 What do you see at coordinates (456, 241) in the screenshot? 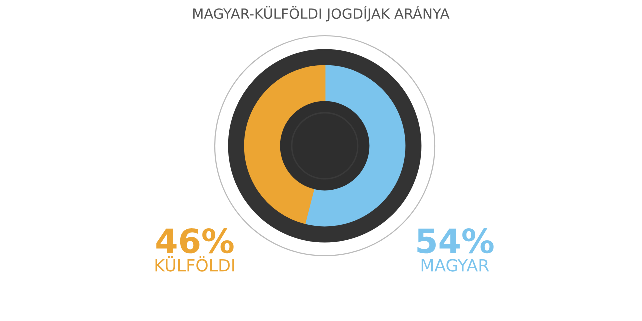
I see `data-label: 54%` at bounding box center [456, 241].